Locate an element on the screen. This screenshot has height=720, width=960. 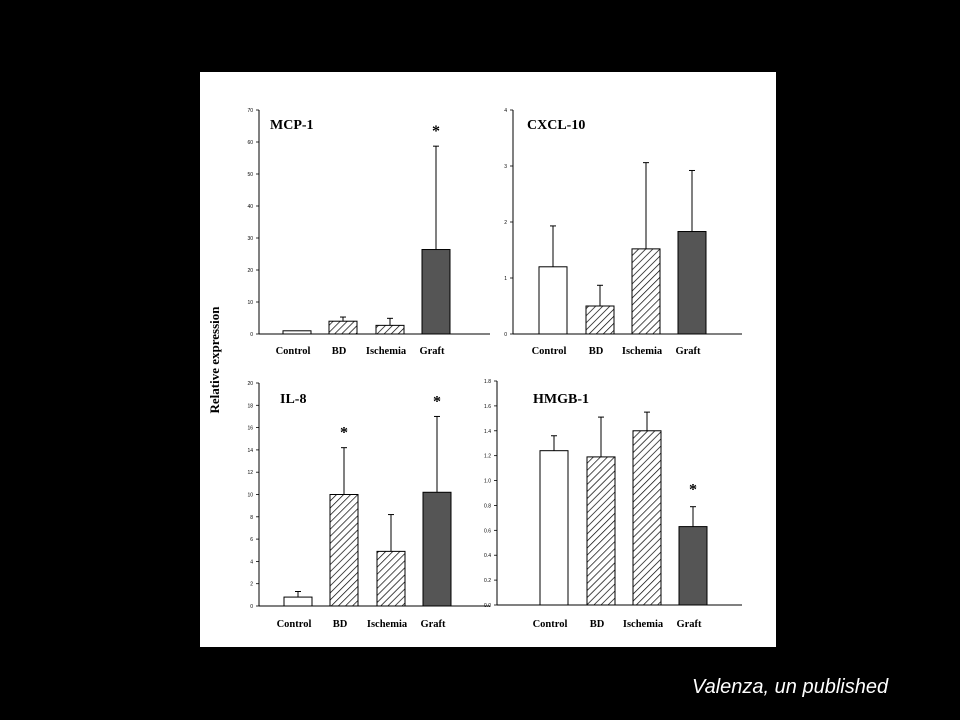
il-8-y-tick-label: 12 is located at coordinates (250, 473).